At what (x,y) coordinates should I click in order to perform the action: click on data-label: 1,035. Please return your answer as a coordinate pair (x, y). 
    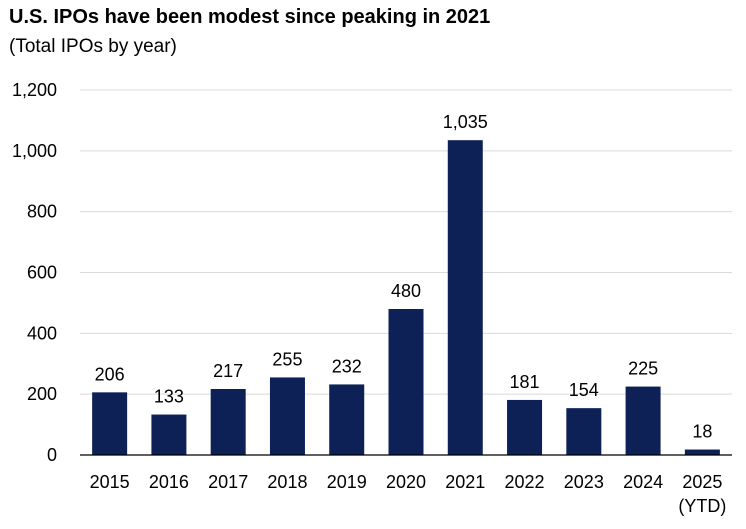
    Looking at the image, I should click on (465, 122).